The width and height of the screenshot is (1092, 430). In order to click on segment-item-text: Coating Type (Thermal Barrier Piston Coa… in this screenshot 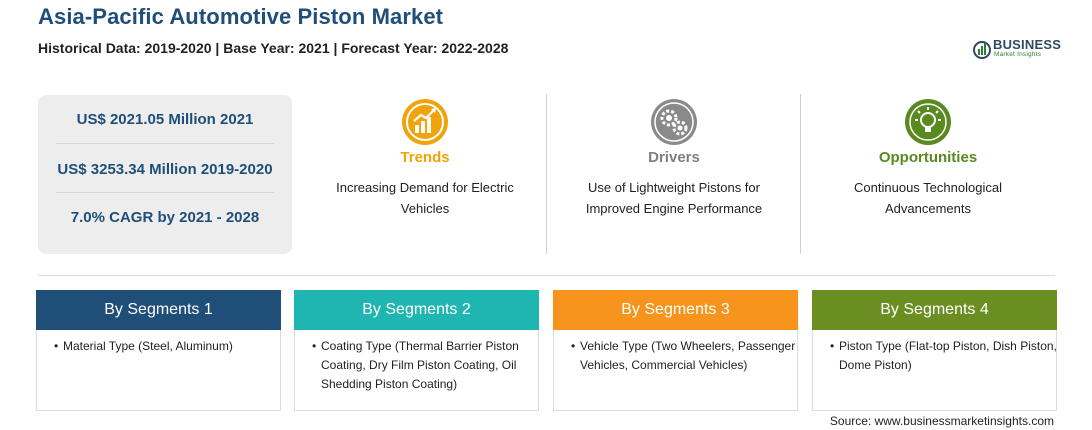, I will do `click(420, 365)`.